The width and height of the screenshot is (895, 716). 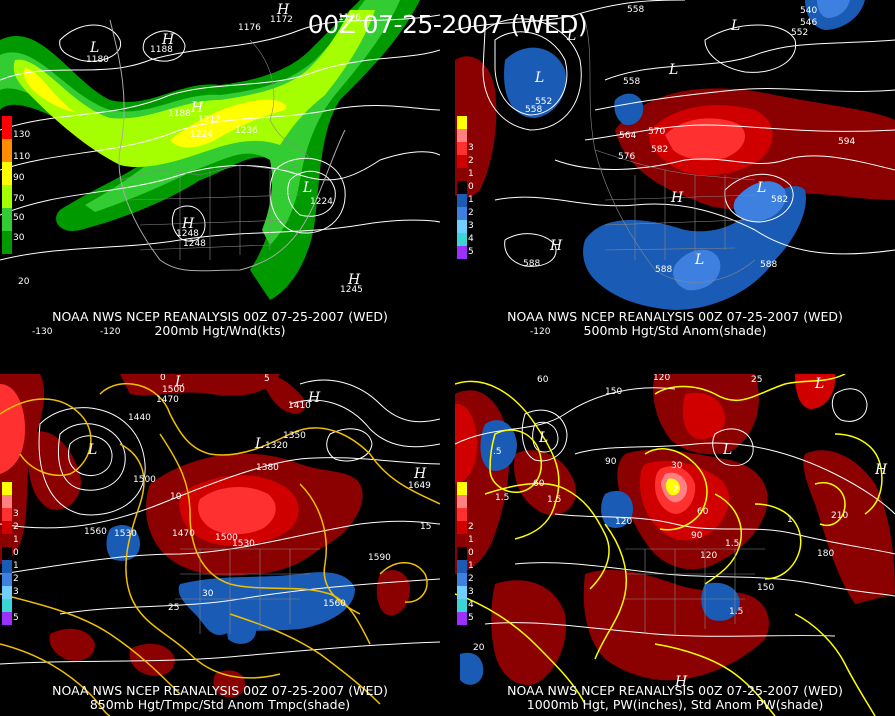 I want to click on panel-caption-field: 500mb Hgt/Std Anom(shade), so click(x=675, y=330).